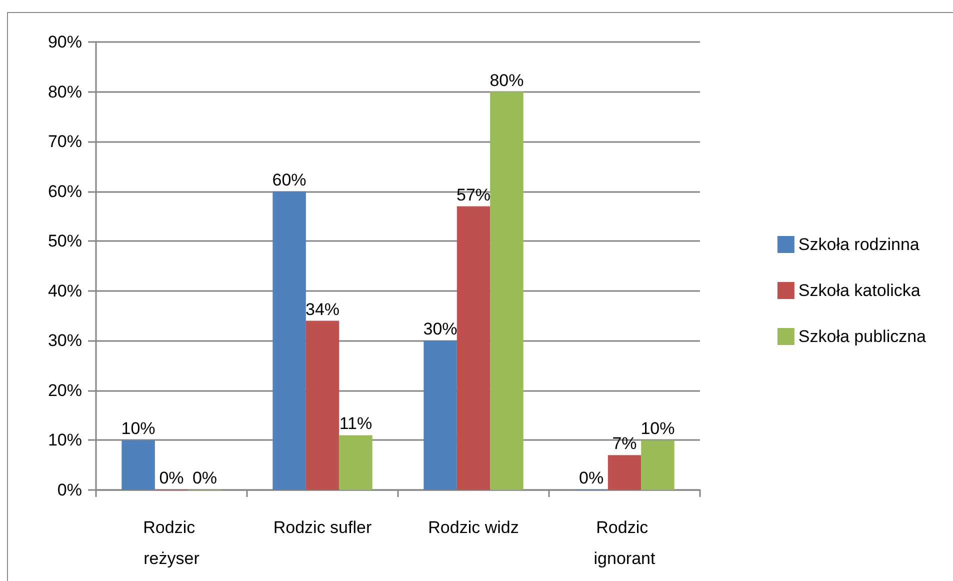 The image size is (953, 581). I want to click on y-tick-label: 90%, so click(65, 42).